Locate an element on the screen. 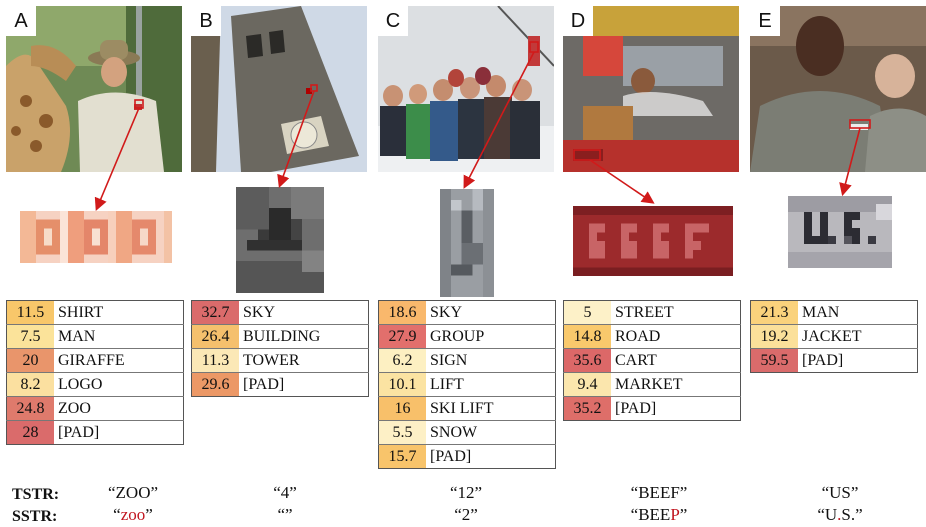  caption-row: 11.3 TOWER is located at coordinates (280, 360).